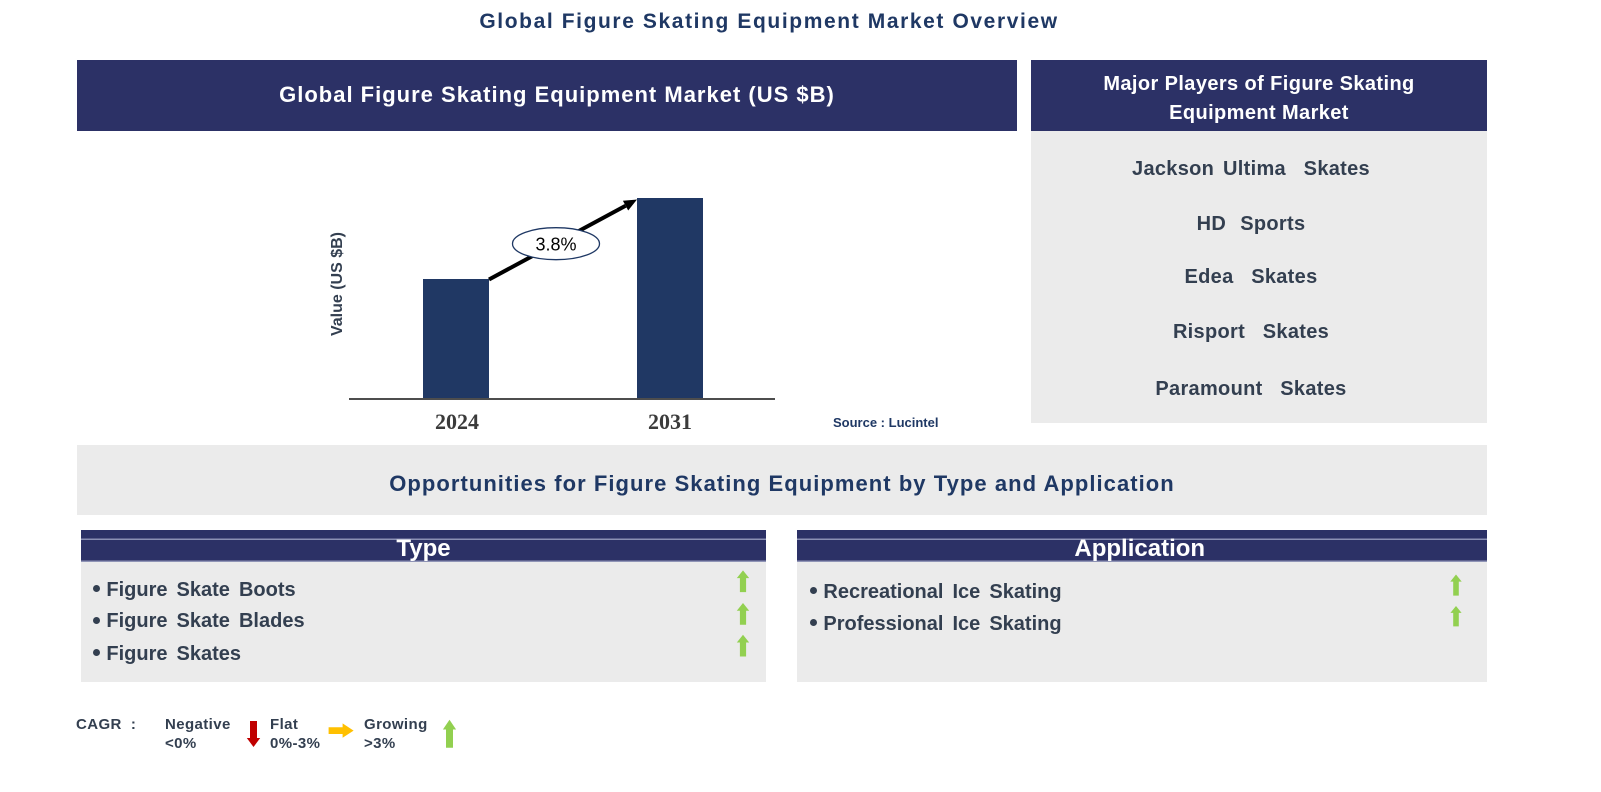 This screenshot has width=1601, height=792. Describe the element at coordinates (555, 245) in the screenshot. I see `svg-text: 3.8%` at that location.